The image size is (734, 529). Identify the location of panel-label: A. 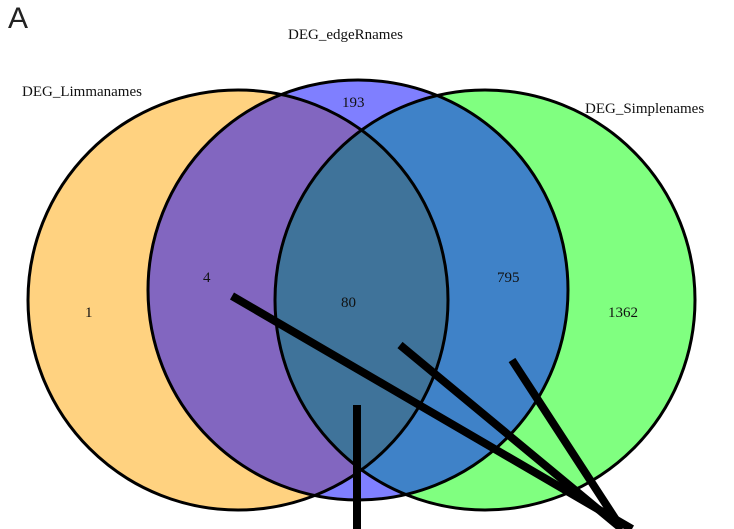
(18, 18).